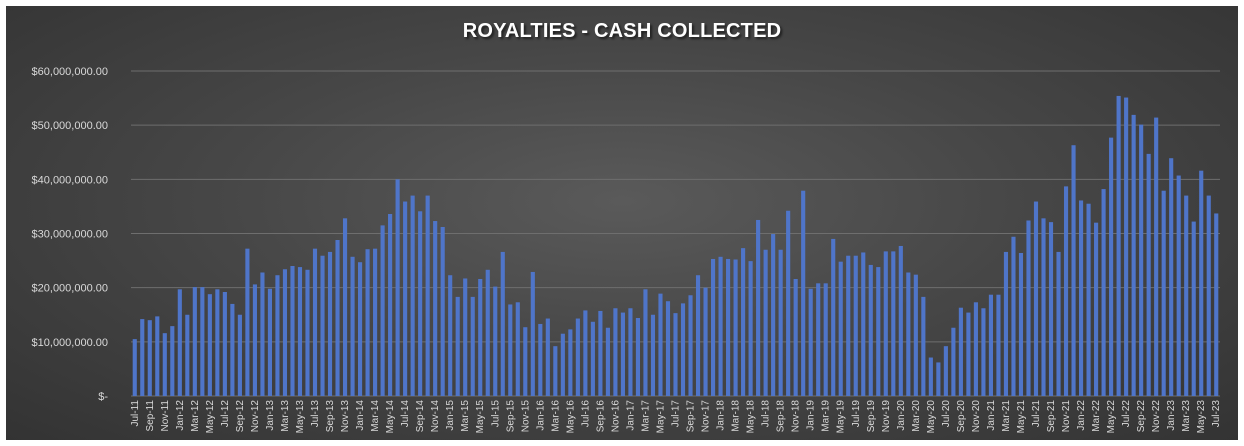 The width and height of the screenshot is (1244, 446). Describe the element at coordinates (931, 417) in the screenshot. I see `x-tick-label: May-20` at that location.